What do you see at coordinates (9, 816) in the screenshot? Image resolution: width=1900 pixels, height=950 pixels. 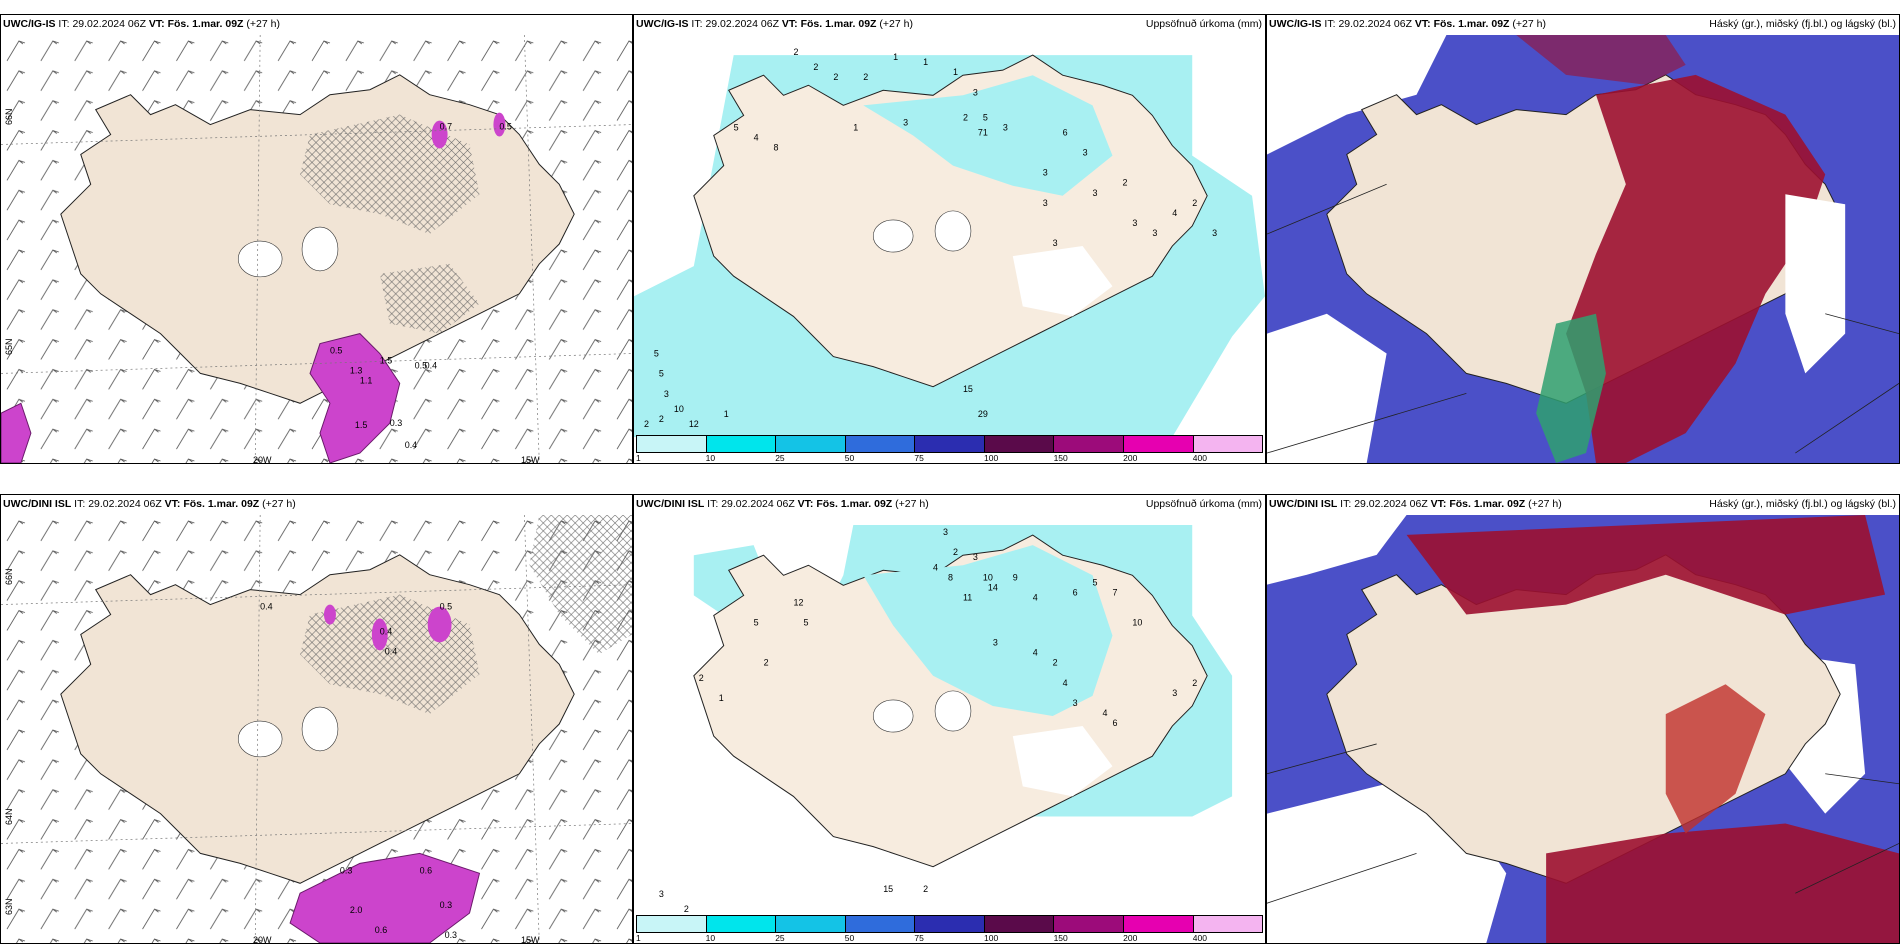 I see `lat-label: 64N` at bounding box center [9, 816].